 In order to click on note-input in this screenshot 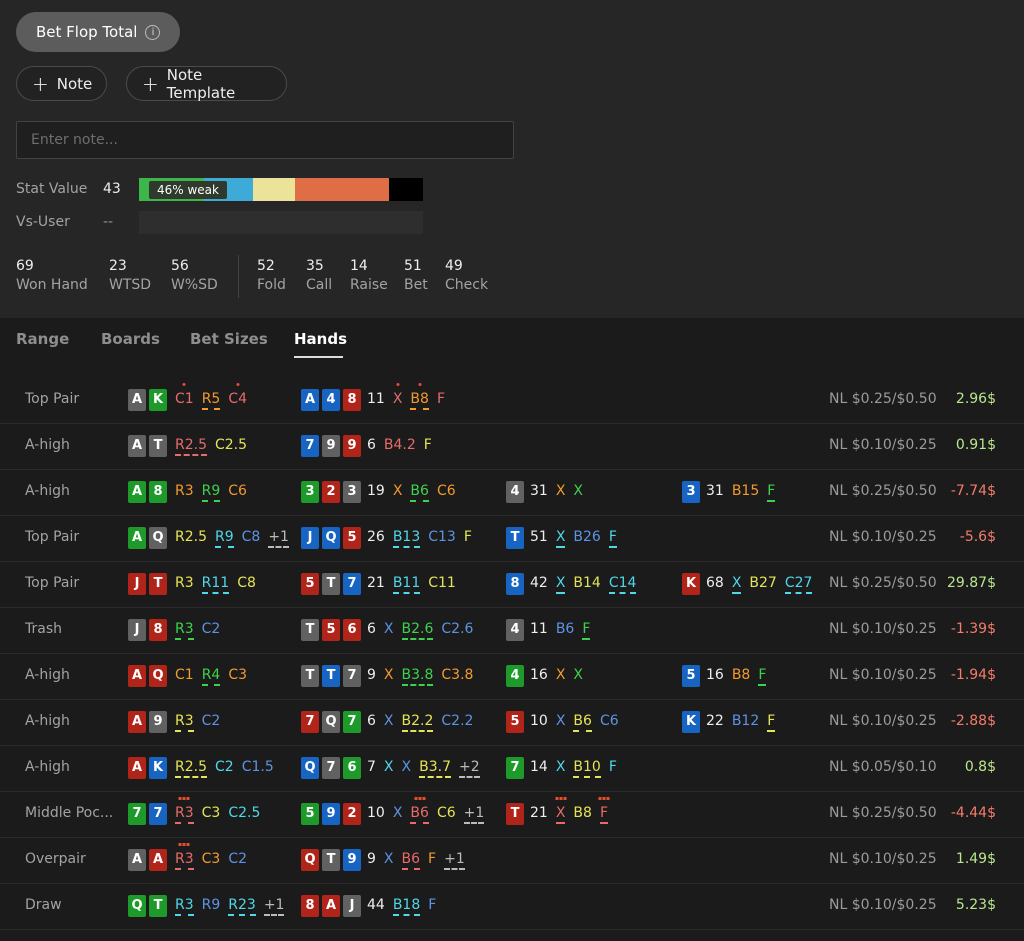, I will do `click(265, 140)`.